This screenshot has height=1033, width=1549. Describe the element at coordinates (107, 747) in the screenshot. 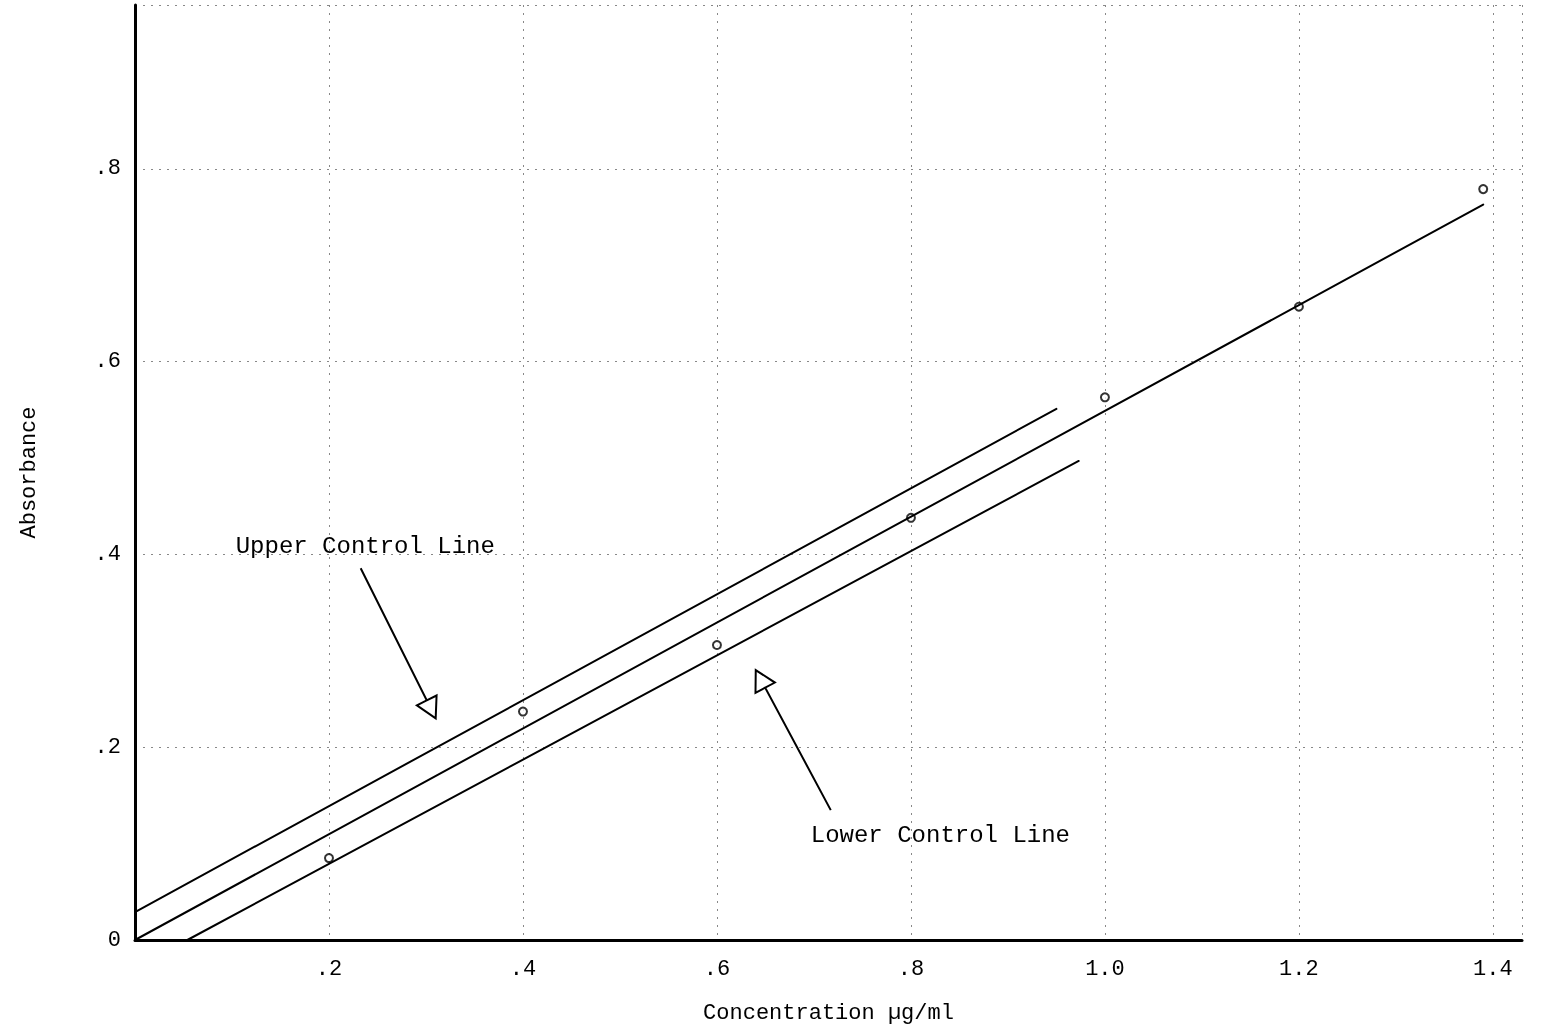

I see `y-tick-label: .2` at that location.